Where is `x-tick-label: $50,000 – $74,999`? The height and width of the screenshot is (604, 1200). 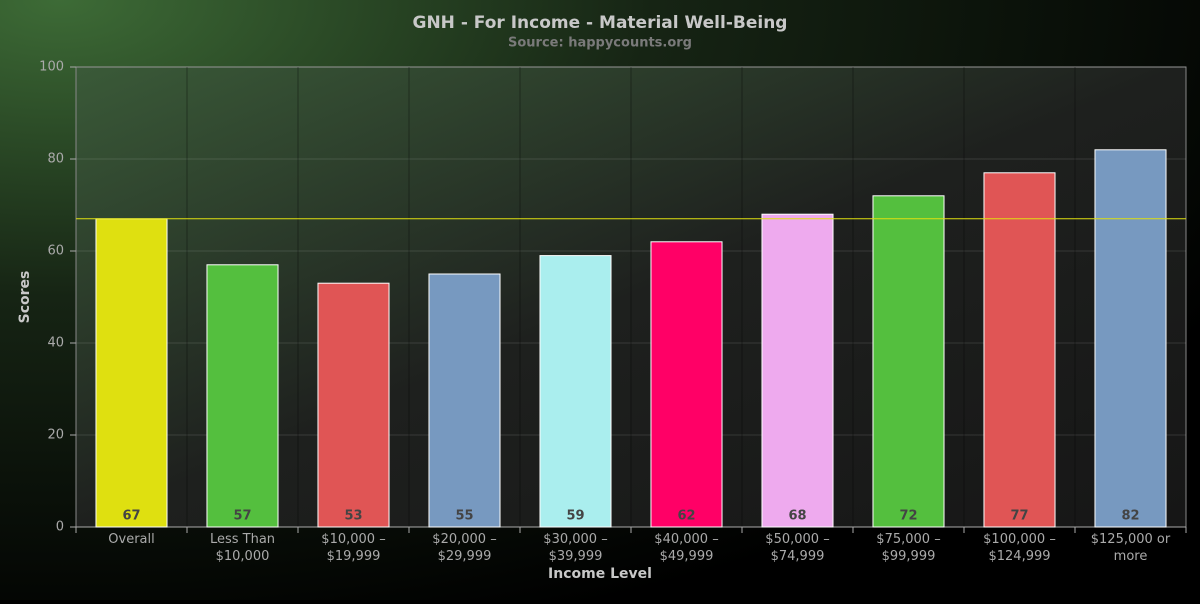
x-tick-label: $50,000 – $74,999 is located at coordinates (797, 548).